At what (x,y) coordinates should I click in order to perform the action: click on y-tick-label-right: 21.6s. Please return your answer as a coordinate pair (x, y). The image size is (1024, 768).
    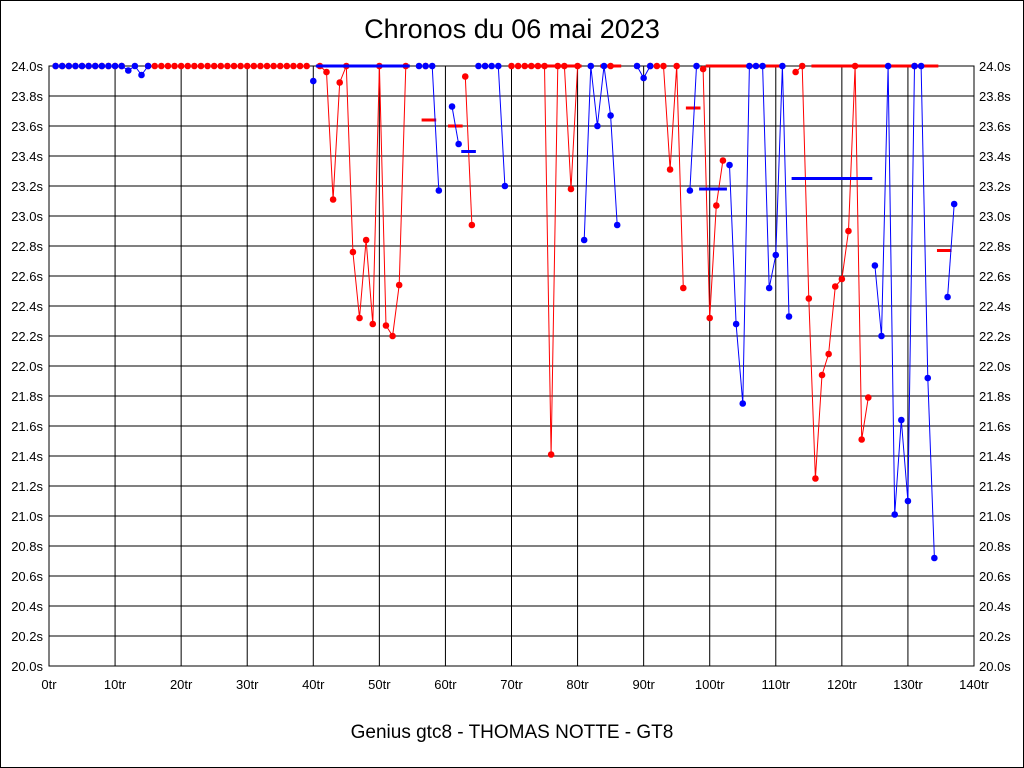
    Looking at the image, I should click on (995, 426).